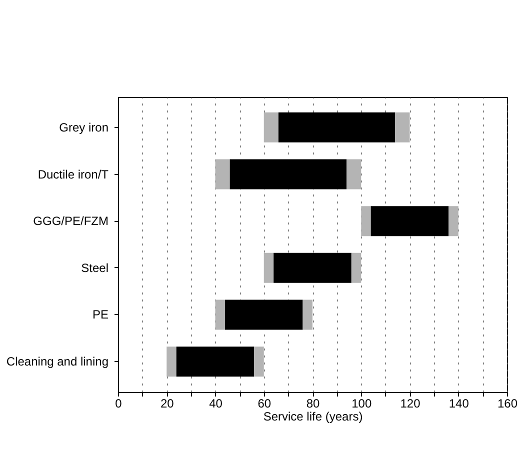  Describe the element at coordinates (507, 403) in the screenshot. I see `x-tick-label: 160` at that location.